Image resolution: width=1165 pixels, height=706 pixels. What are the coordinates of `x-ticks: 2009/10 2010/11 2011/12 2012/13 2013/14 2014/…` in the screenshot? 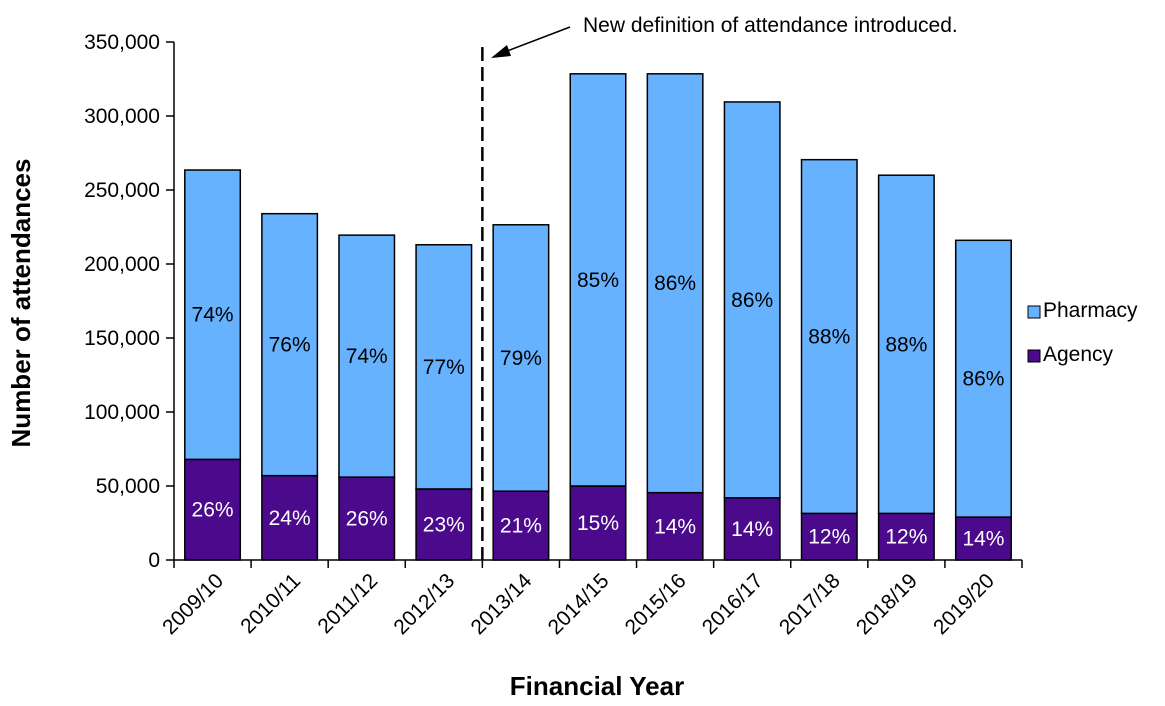 It's located at (590, 599).